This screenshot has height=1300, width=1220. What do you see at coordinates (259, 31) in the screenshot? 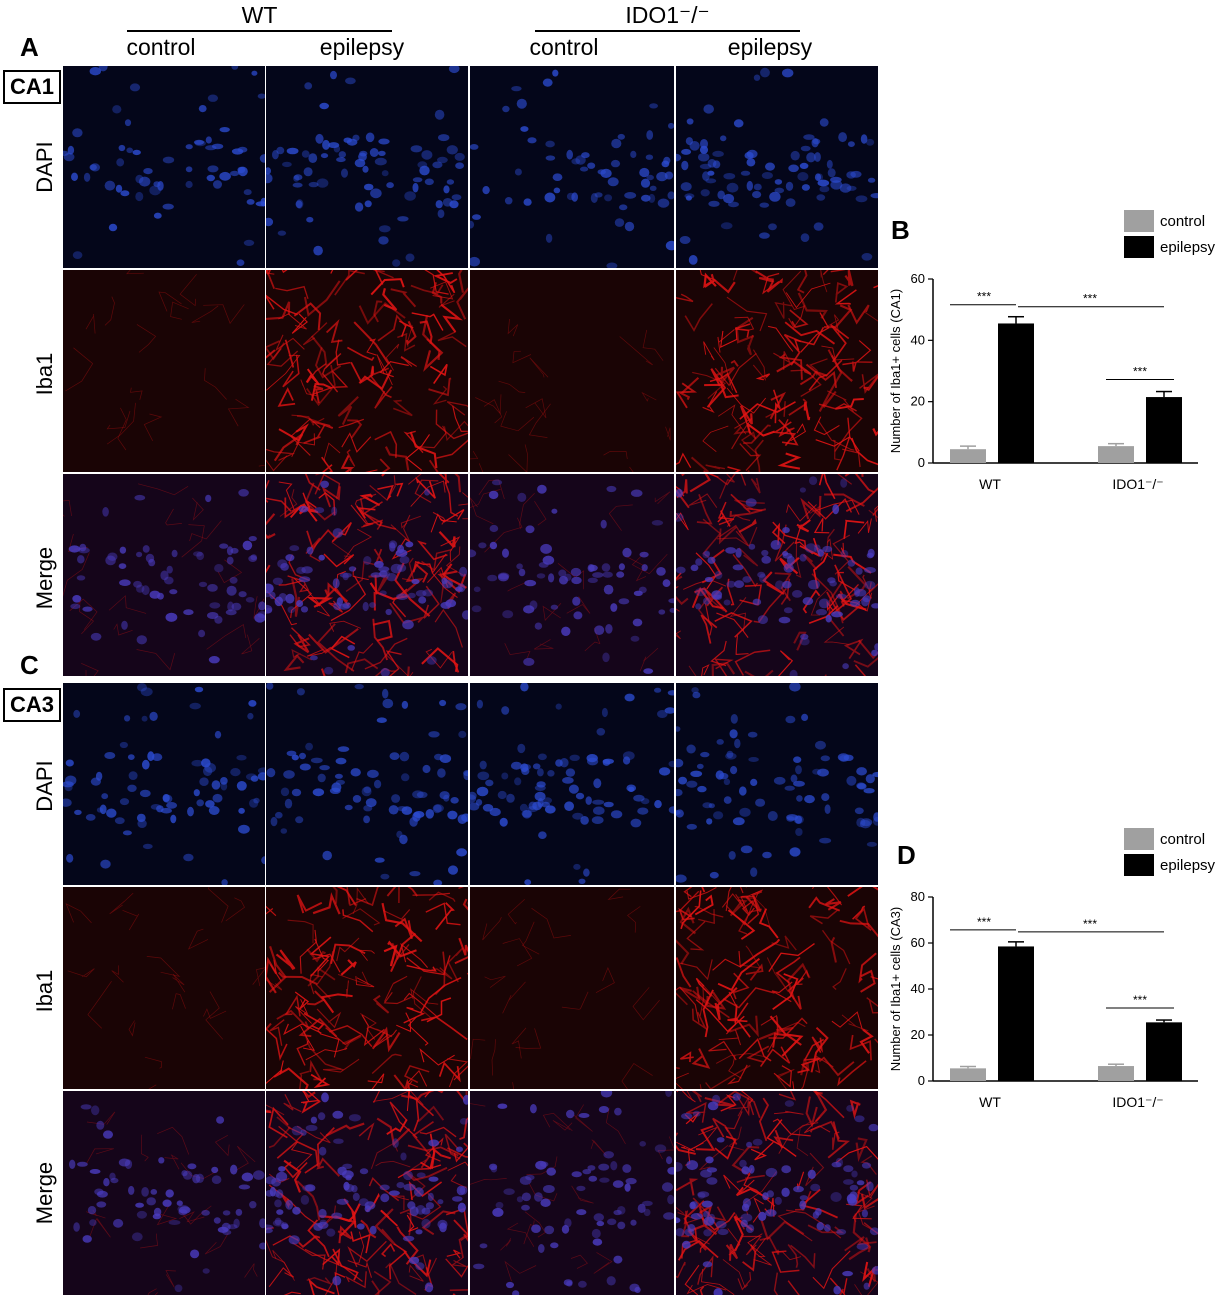
I see `group-line-wt` at bounding box center [259, 31].